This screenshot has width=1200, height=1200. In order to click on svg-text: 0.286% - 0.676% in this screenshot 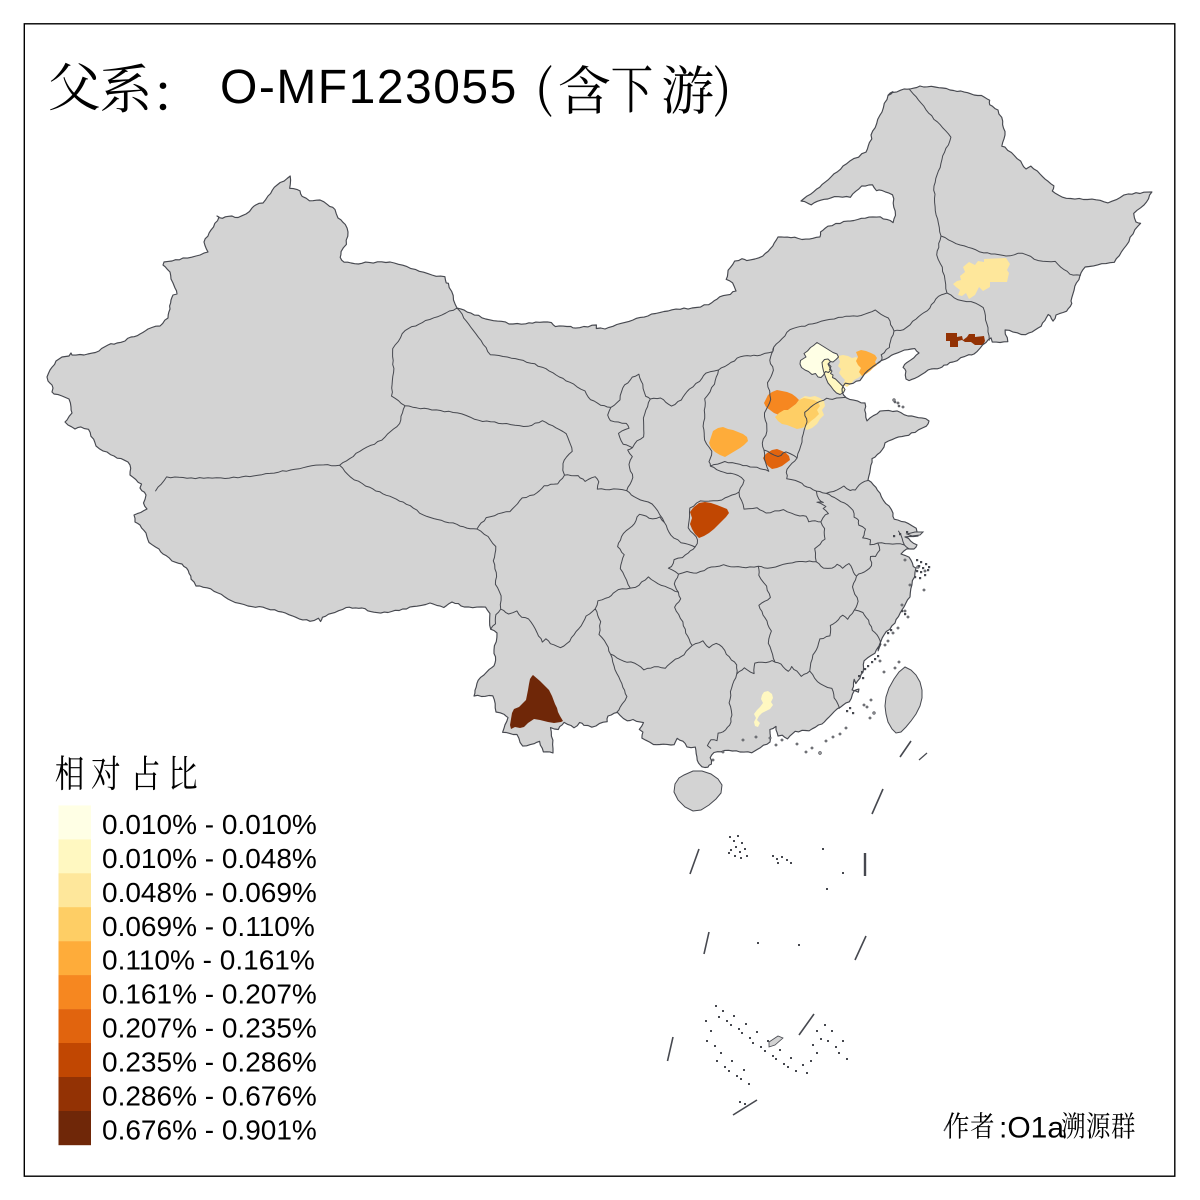, I will do `click(209, 1096)`.